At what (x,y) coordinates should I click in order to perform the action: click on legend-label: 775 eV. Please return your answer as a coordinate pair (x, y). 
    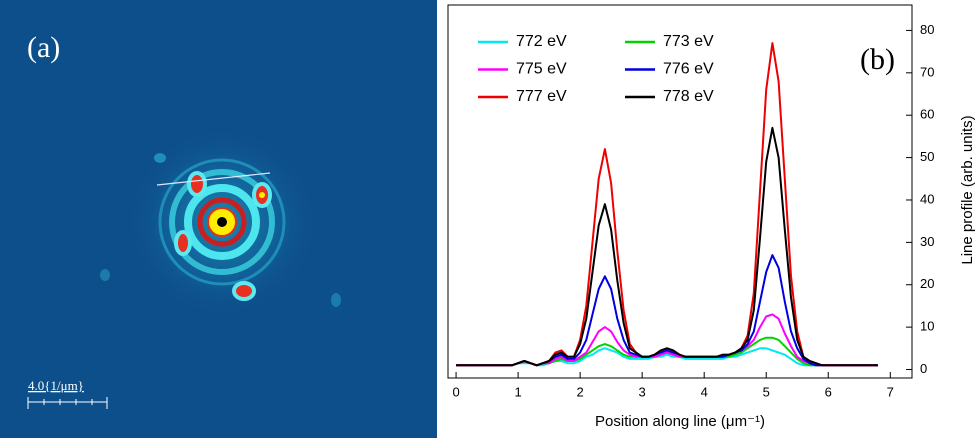
    Looking at the image, I should click on (541, 69).